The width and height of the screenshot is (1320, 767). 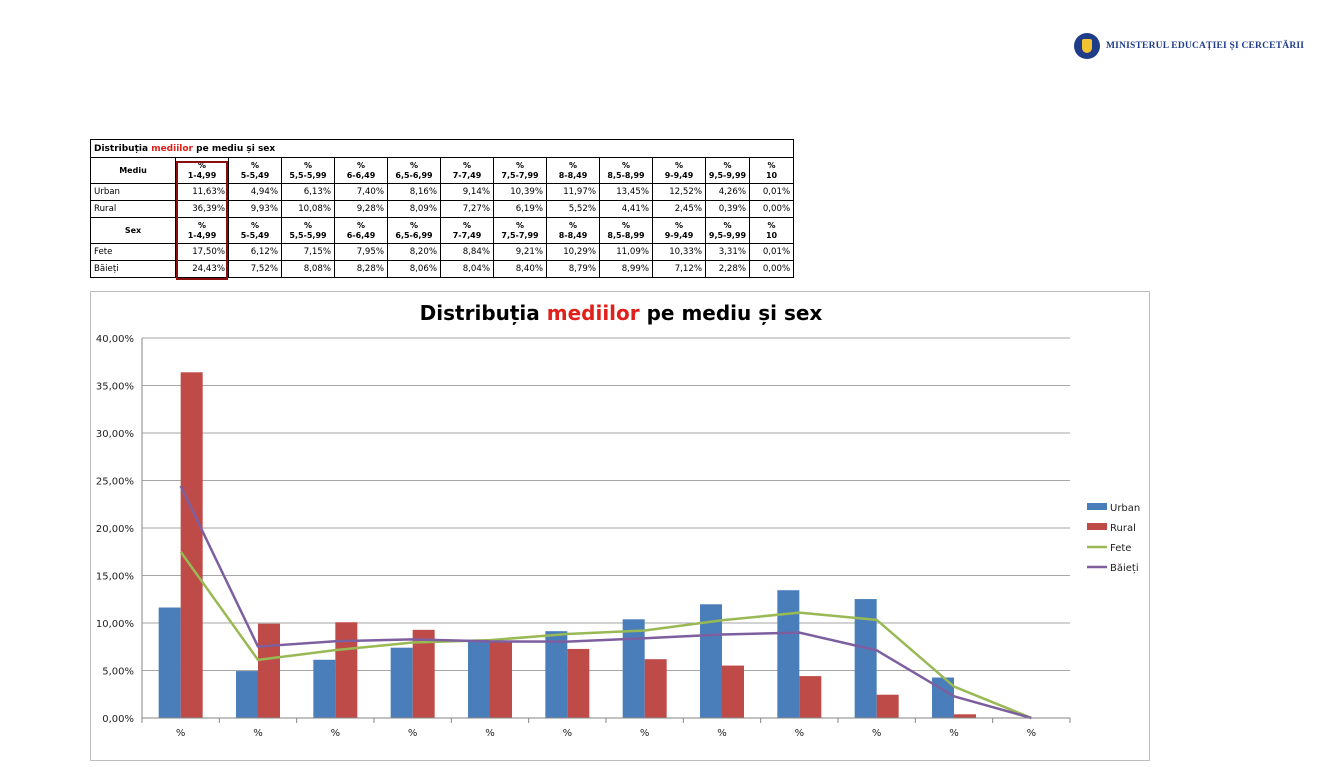 What do you see at coordinates (573, 231) in the screenshot?
I see `column-header: %8-8,49` at bounding box center [573, 231].